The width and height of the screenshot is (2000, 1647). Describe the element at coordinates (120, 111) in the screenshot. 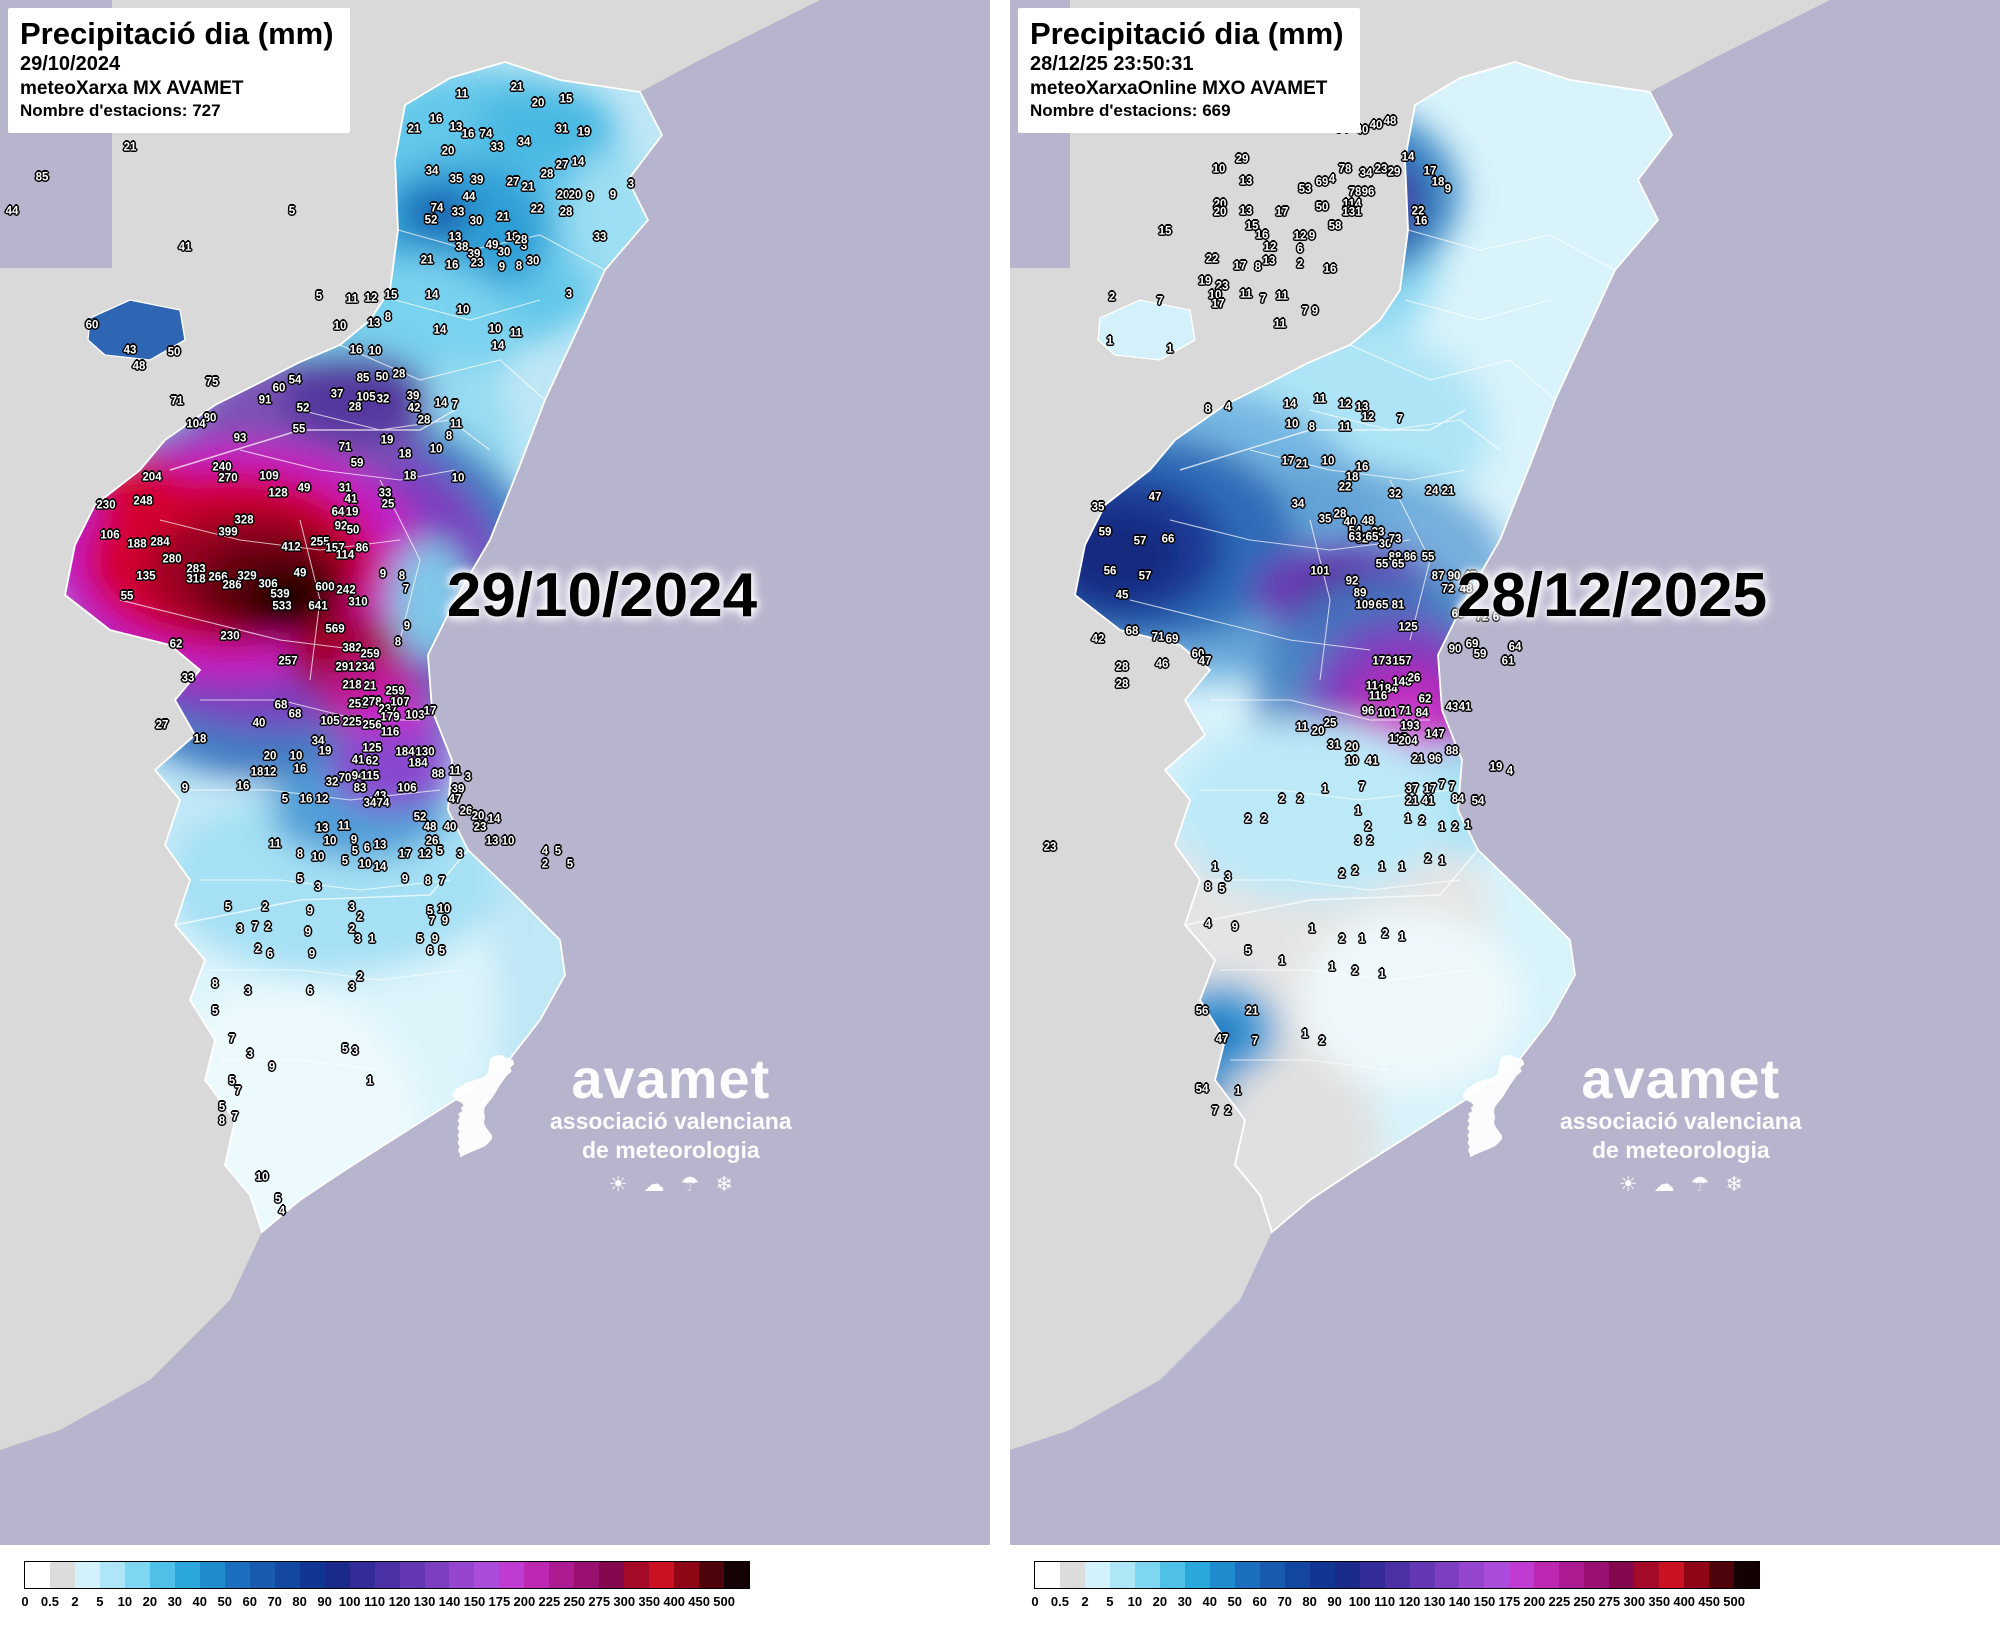

I see `station-count: Nombre d'estacions: 727` at that location.